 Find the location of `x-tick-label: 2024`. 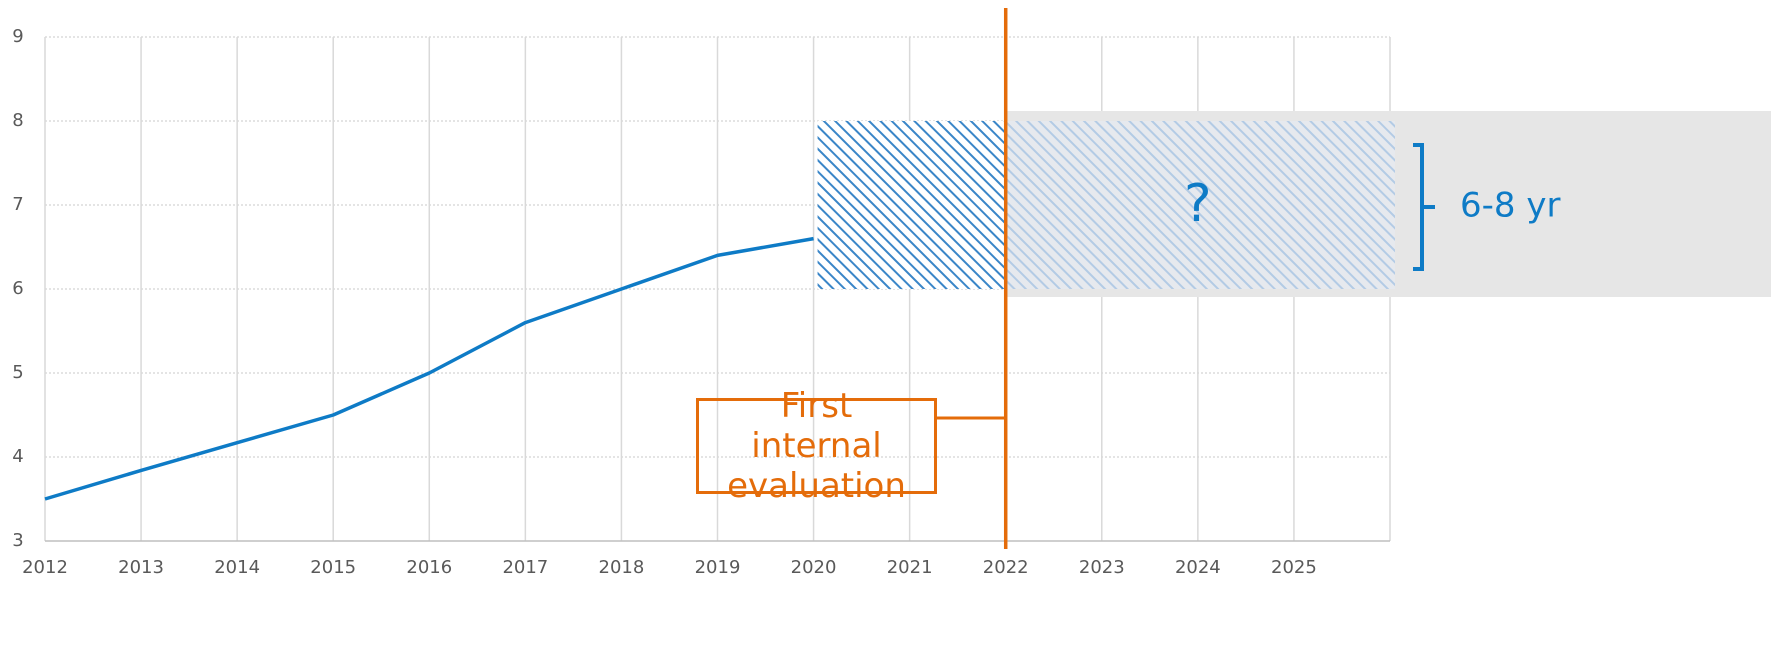

x-tick-label: 2024 is located at coordinates (1198, 567).